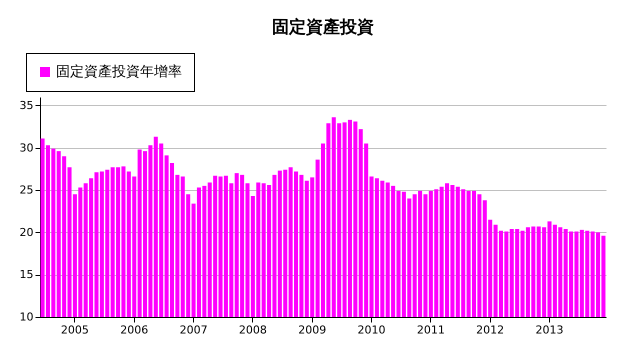  I want to click on x-tick-label: 2012, so click(490, 330).